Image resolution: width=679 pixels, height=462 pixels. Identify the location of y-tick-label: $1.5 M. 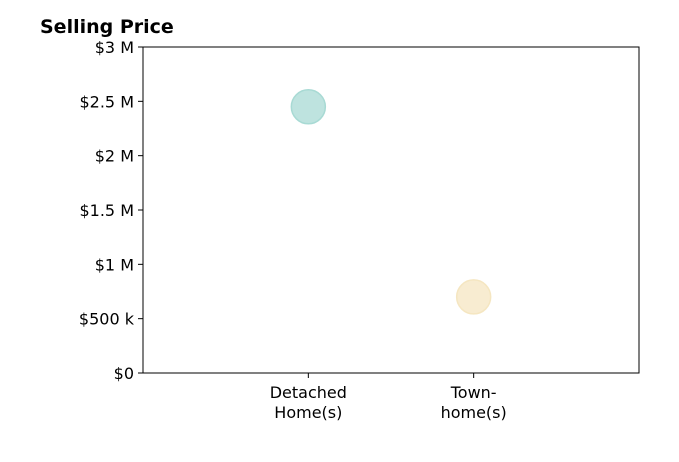
(106, 210).